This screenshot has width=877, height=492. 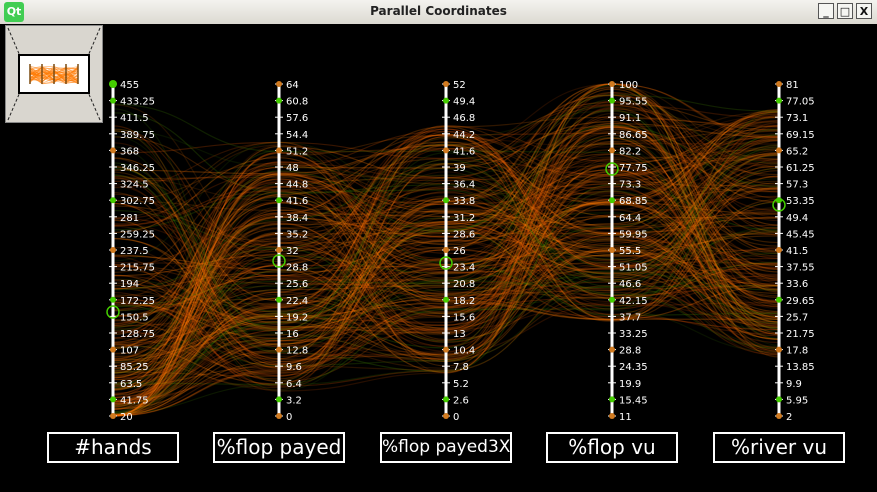 I want to click on tick-label: 0, so click(x=456, y=417).